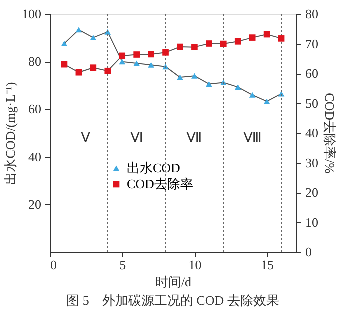 This screenshot has height=327, width=357. What do you see at coordinates (194, 138) in the screenshot?
I see `annotation: Ⅶ` at bounding box center [194, 138].